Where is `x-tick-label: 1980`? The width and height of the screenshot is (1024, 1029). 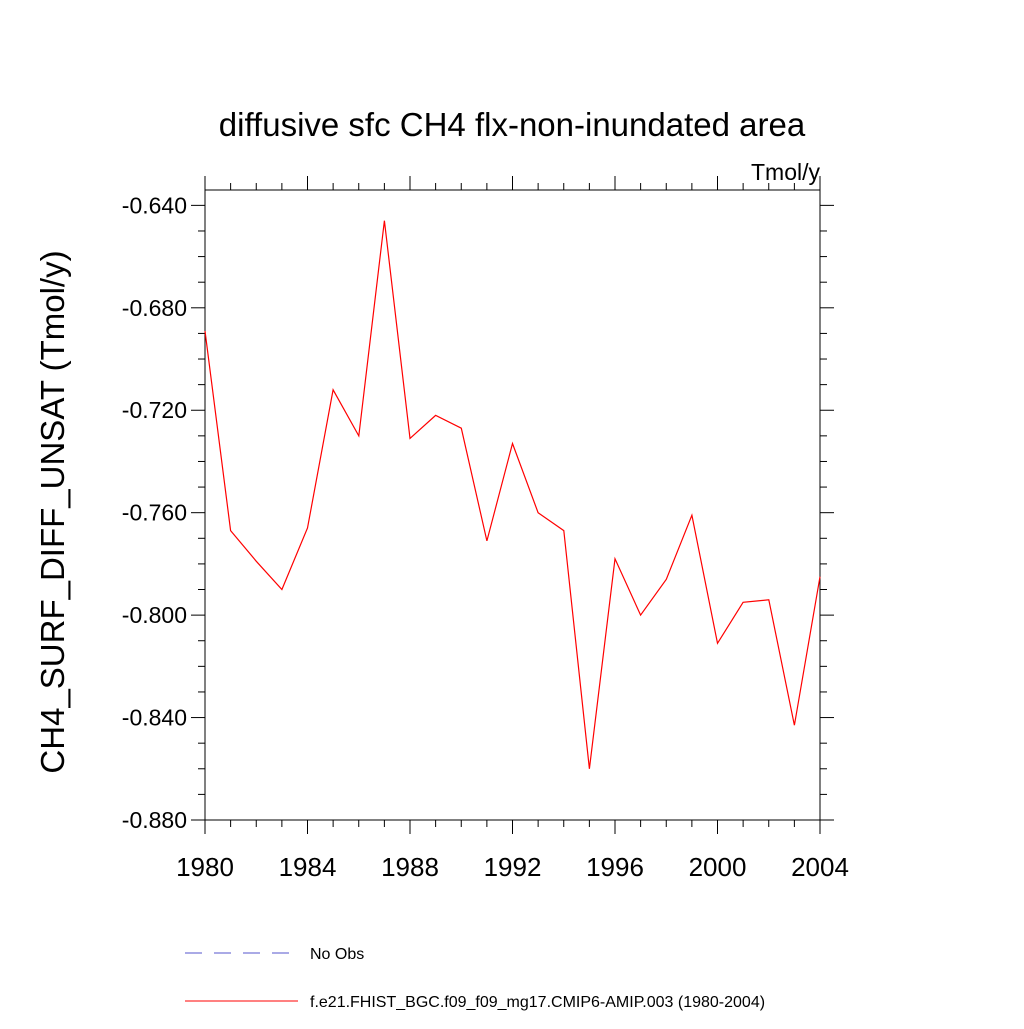
x-tick-label: 1980 is located at coordinates (205, 867).